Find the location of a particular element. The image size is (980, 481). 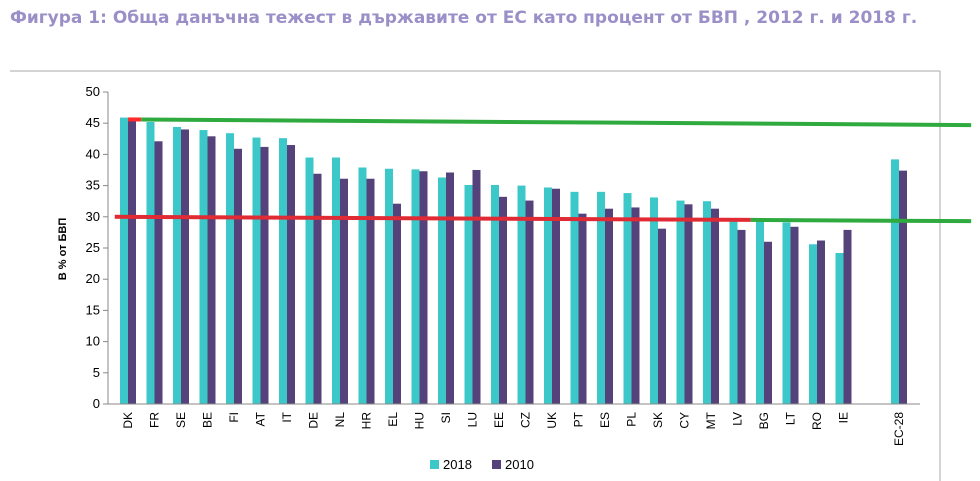

bar-2018-NL is located at coordinates (336, 280).